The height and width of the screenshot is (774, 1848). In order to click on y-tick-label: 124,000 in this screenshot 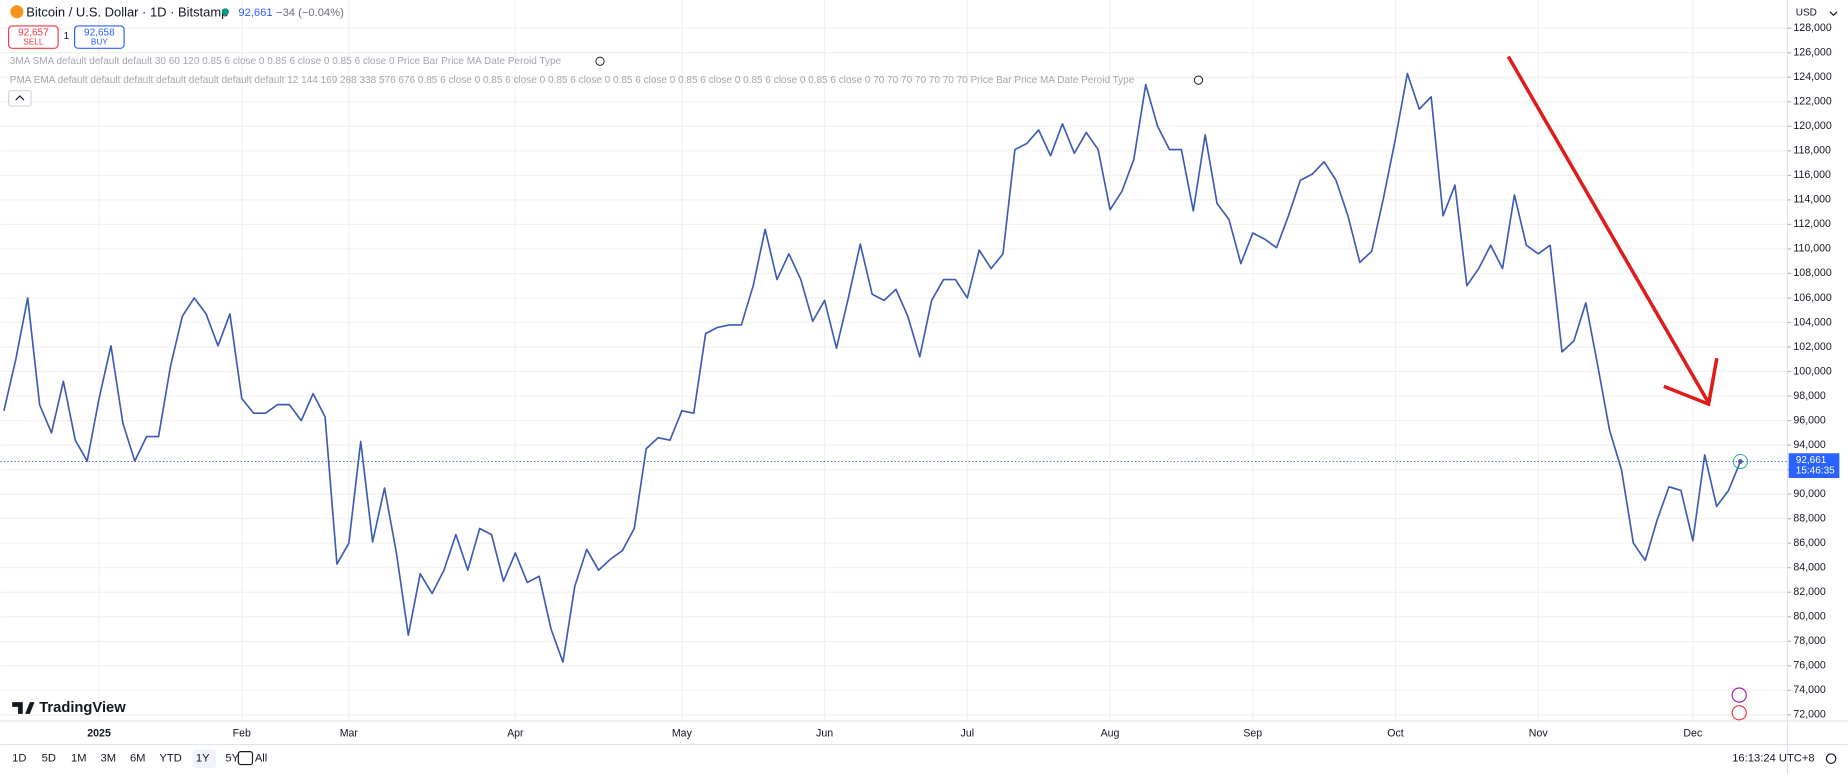, I will do `click(1812, 77)`.